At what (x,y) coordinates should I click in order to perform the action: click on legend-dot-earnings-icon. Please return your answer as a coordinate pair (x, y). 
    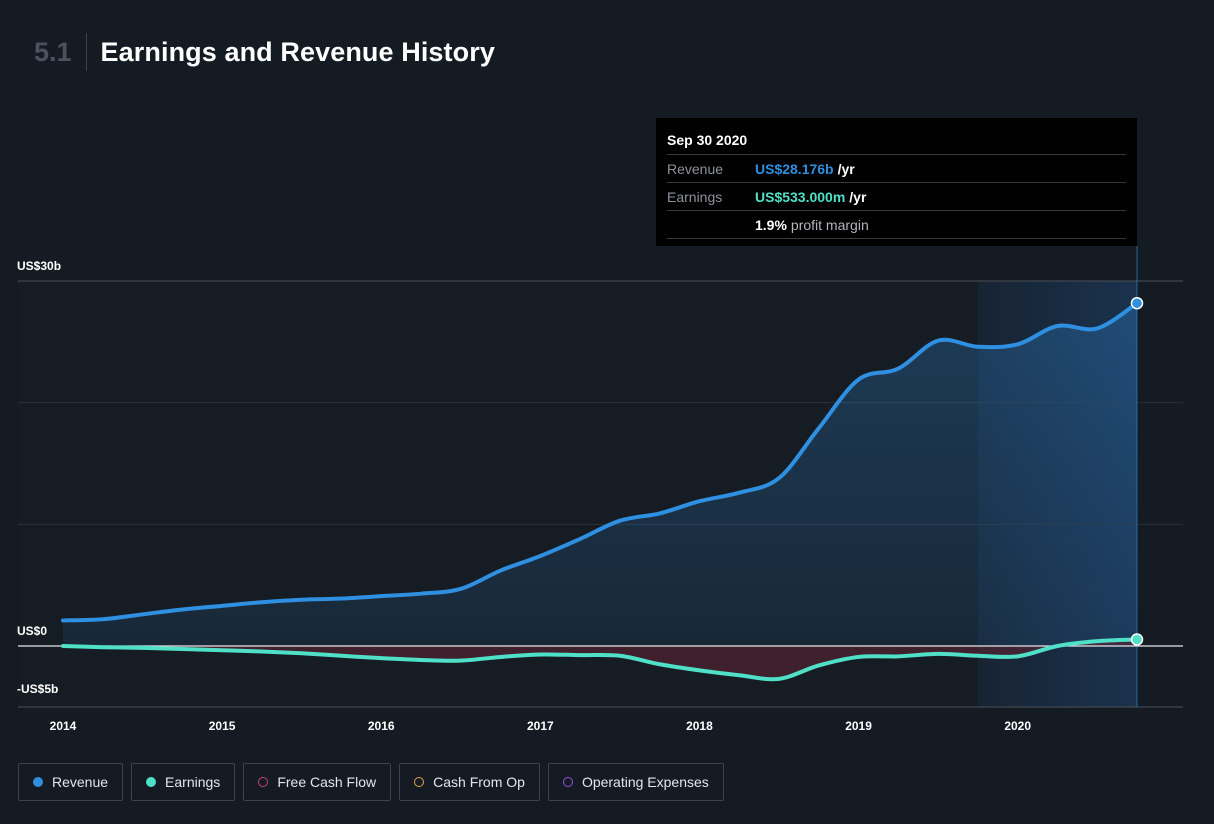
    Looking at the image, I should click on (151, 782).